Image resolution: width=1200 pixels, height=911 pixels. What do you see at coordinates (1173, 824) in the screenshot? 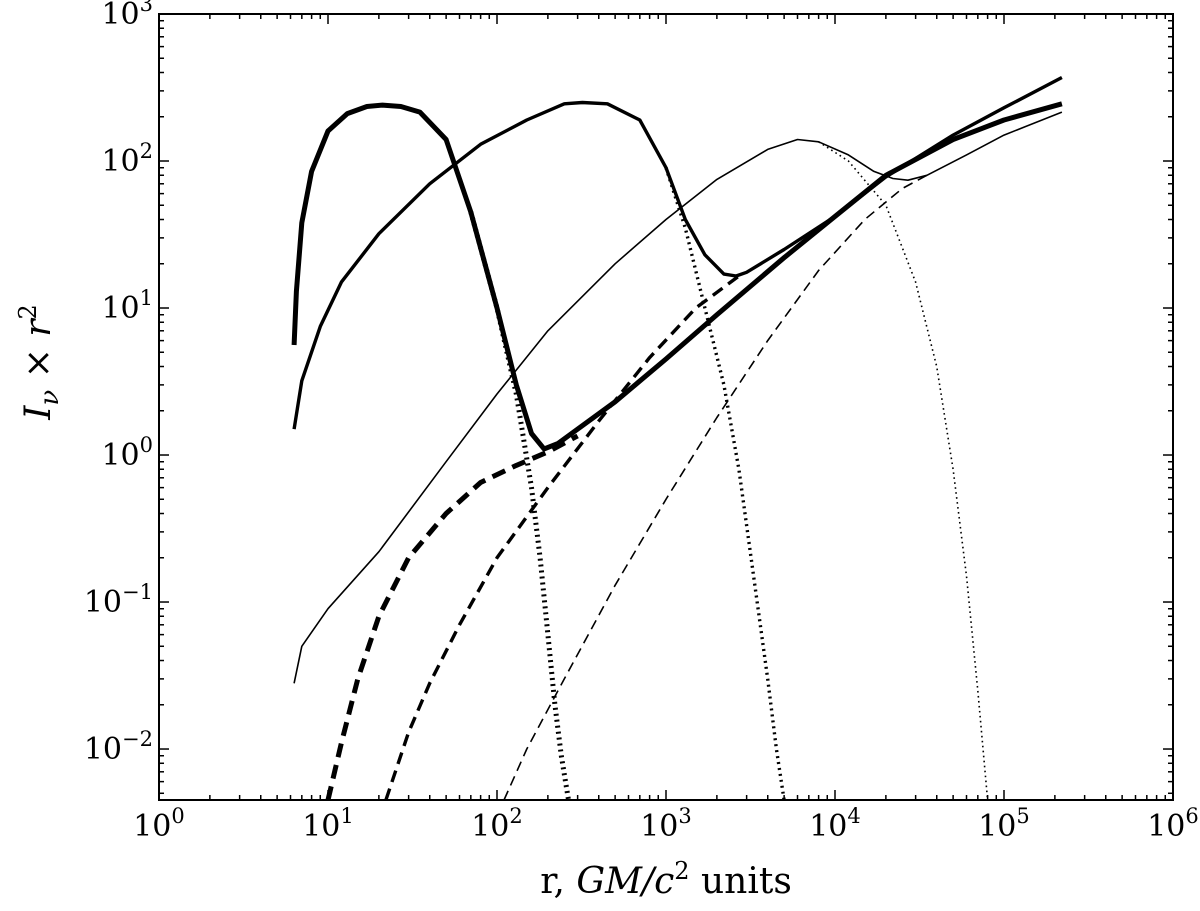
I see `x-tick-label: 10⁶` at bounding box center [1173, 824].